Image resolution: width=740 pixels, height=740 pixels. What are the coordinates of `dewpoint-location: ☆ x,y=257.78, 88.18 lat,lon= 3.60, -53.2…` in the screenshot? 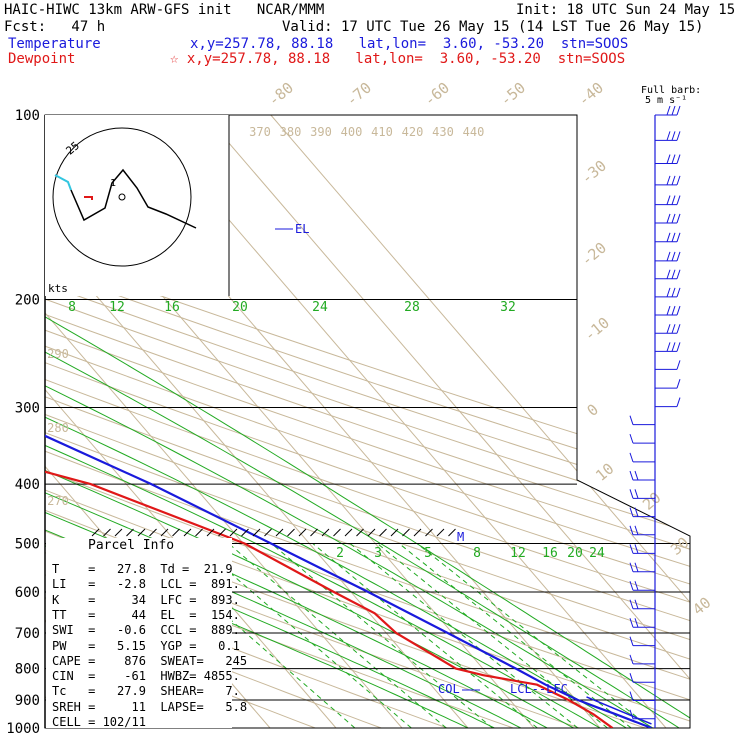 It's located at (398, 59).